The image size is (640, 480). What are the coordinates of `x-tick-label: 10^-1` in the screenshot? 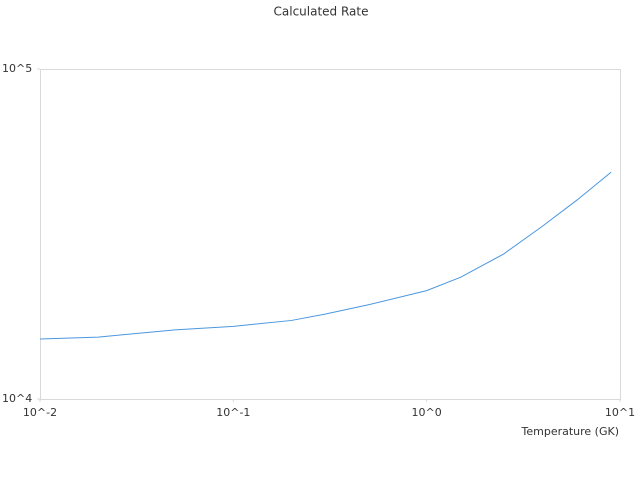 It's located at (233, 412).